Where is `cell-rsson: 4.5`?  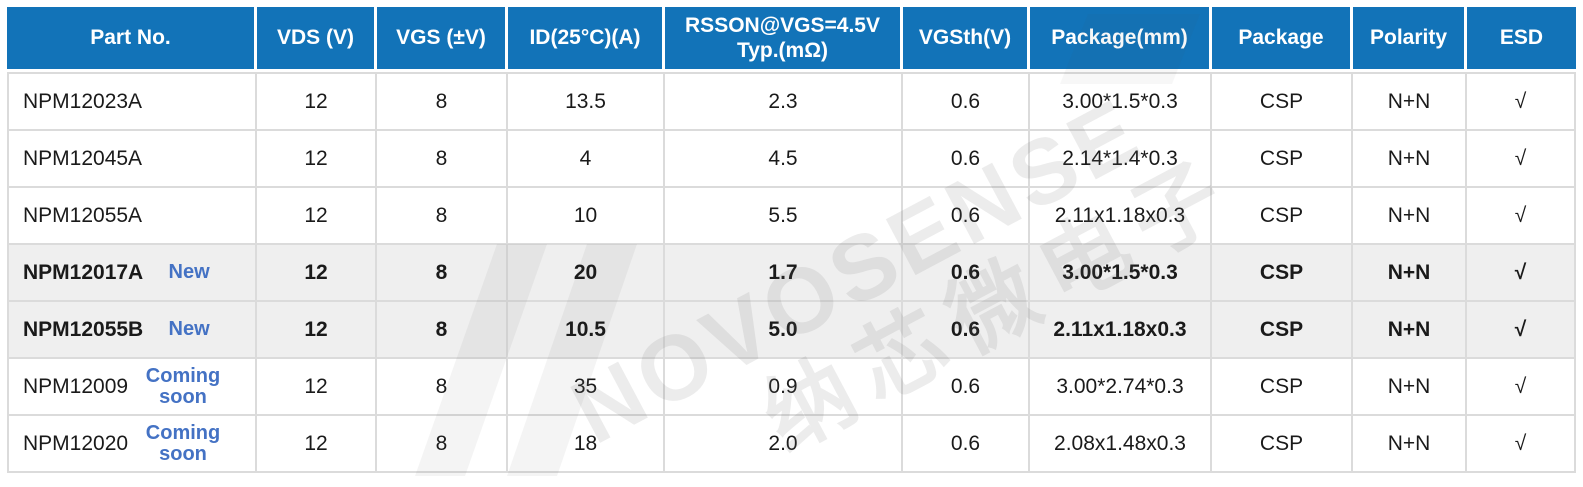 cell-rsson: 4.5 is located at coordinates (784, 159).